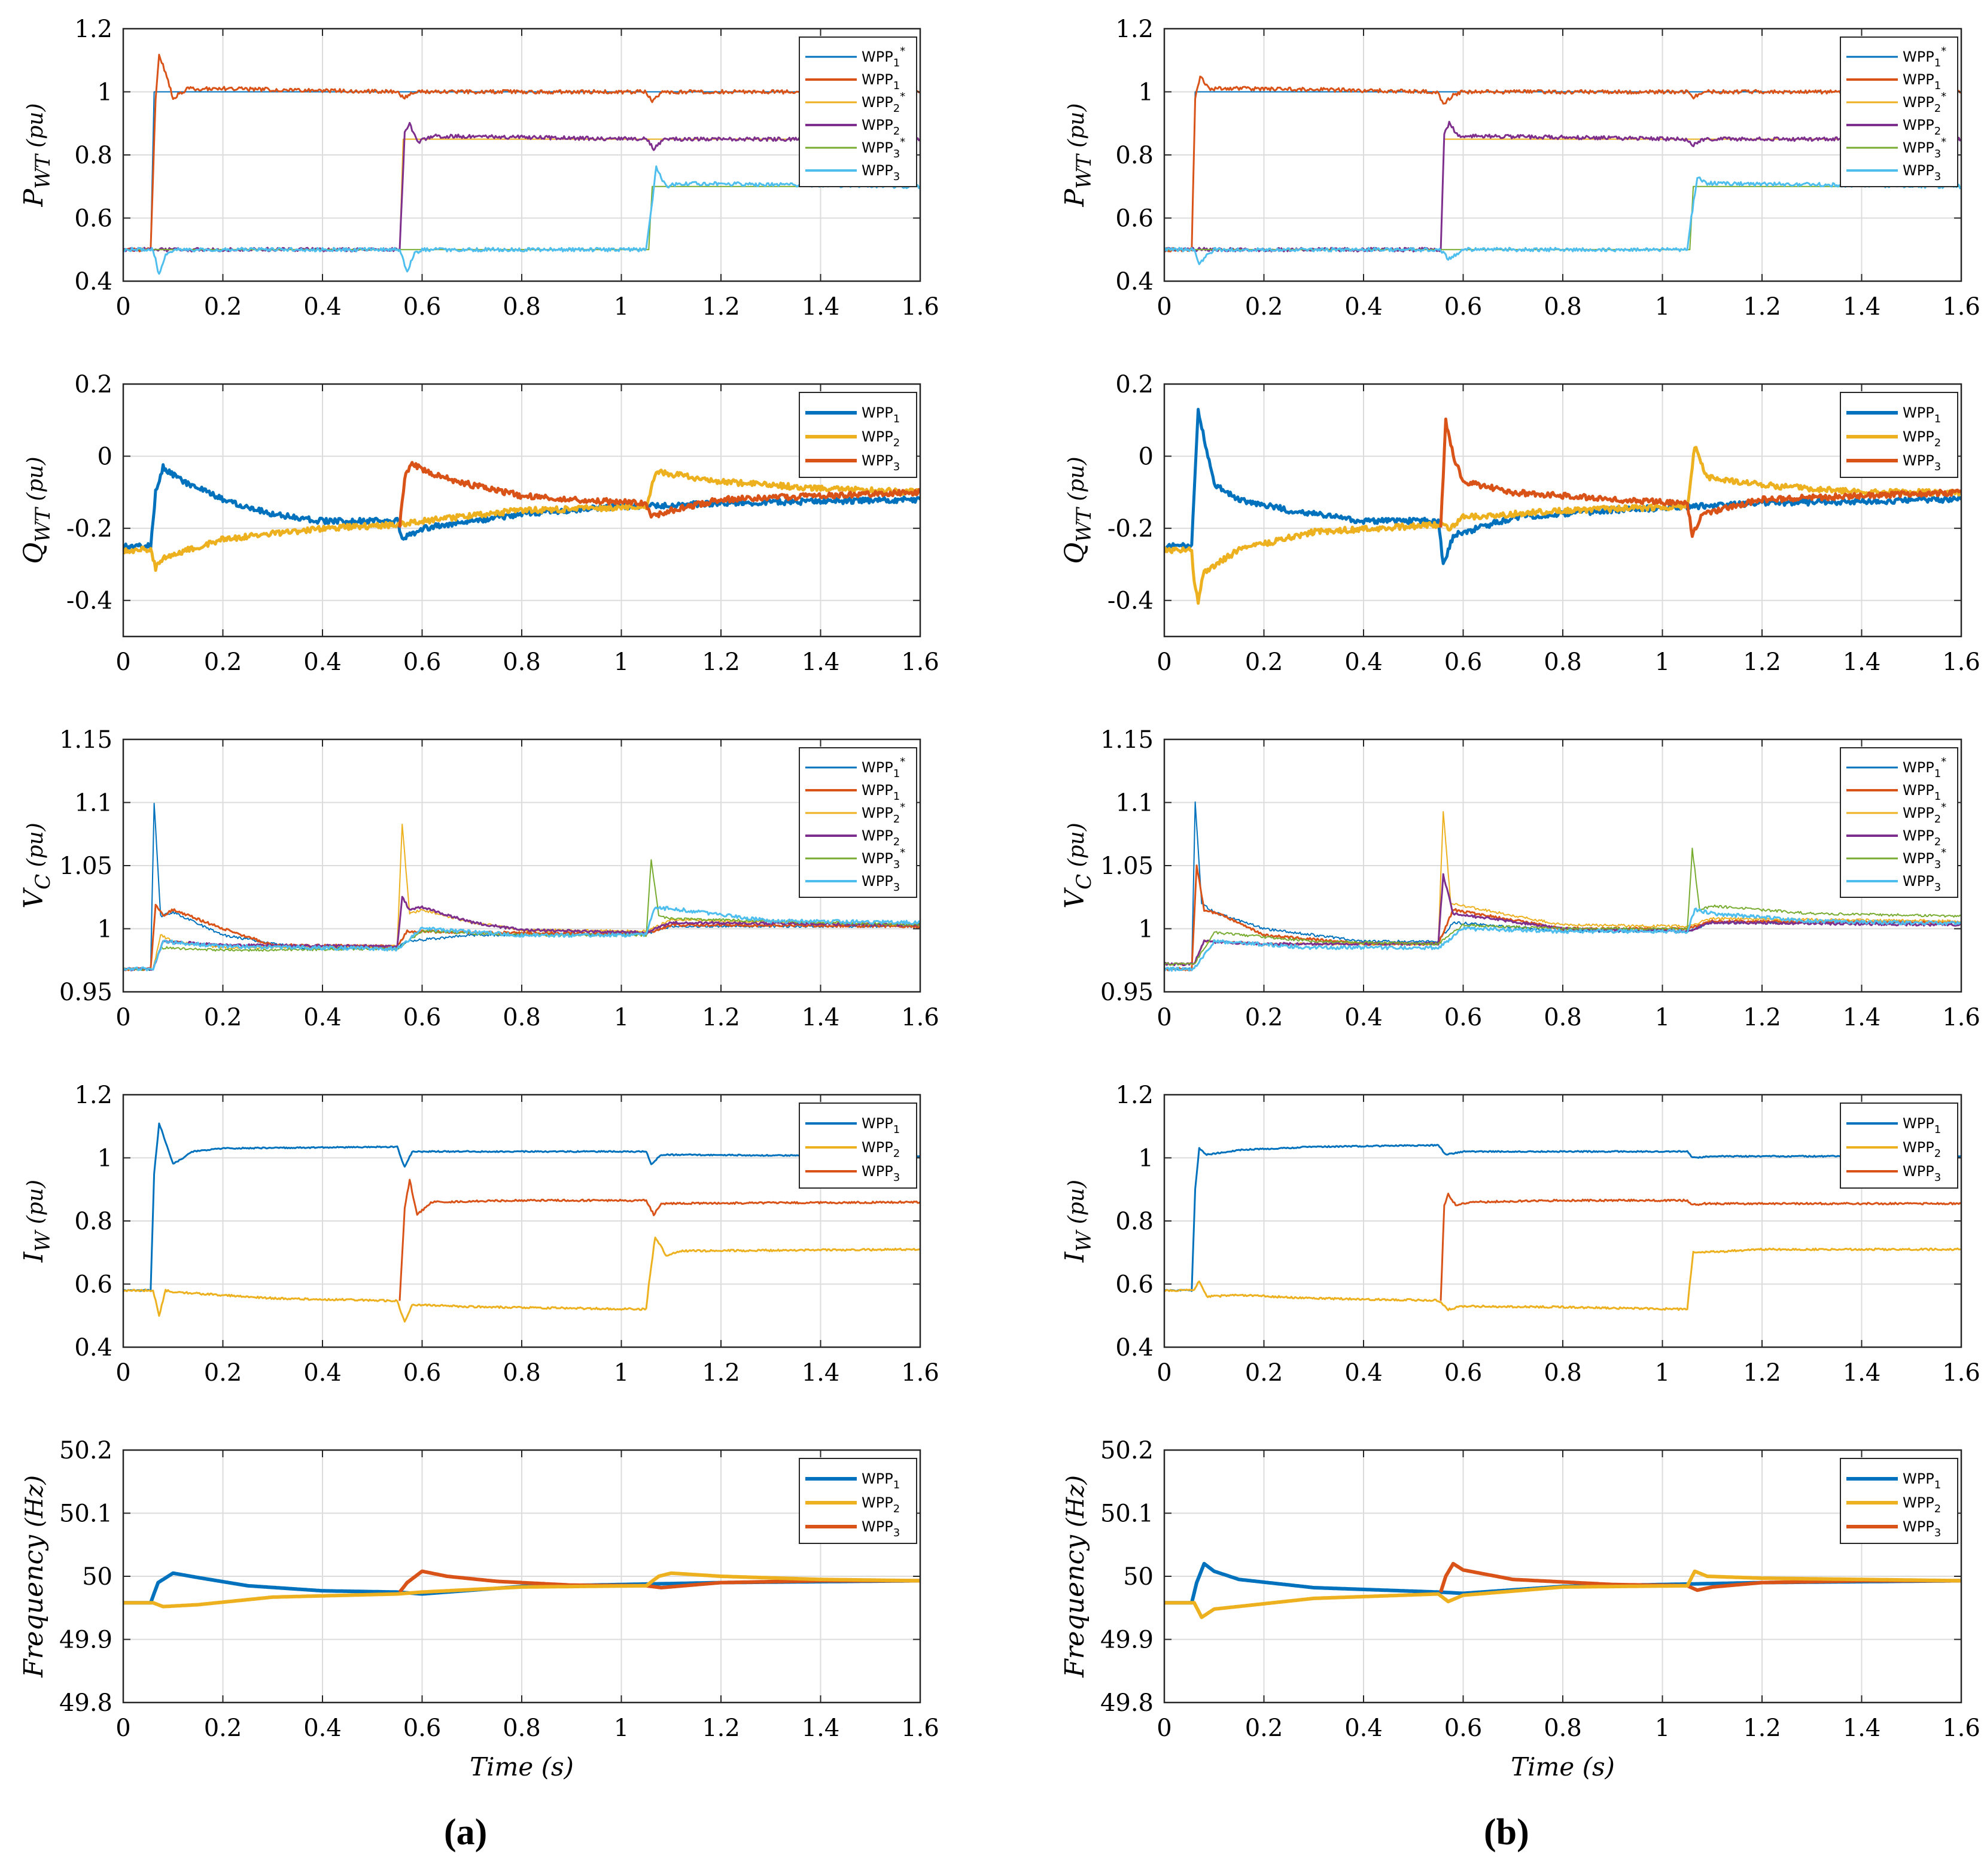 The height and width of the screenshot is (1876, 1984). Describe the element at coordinates (1135, 384) in the screenshot. I see `y-tick-label: 0.2` at that location.